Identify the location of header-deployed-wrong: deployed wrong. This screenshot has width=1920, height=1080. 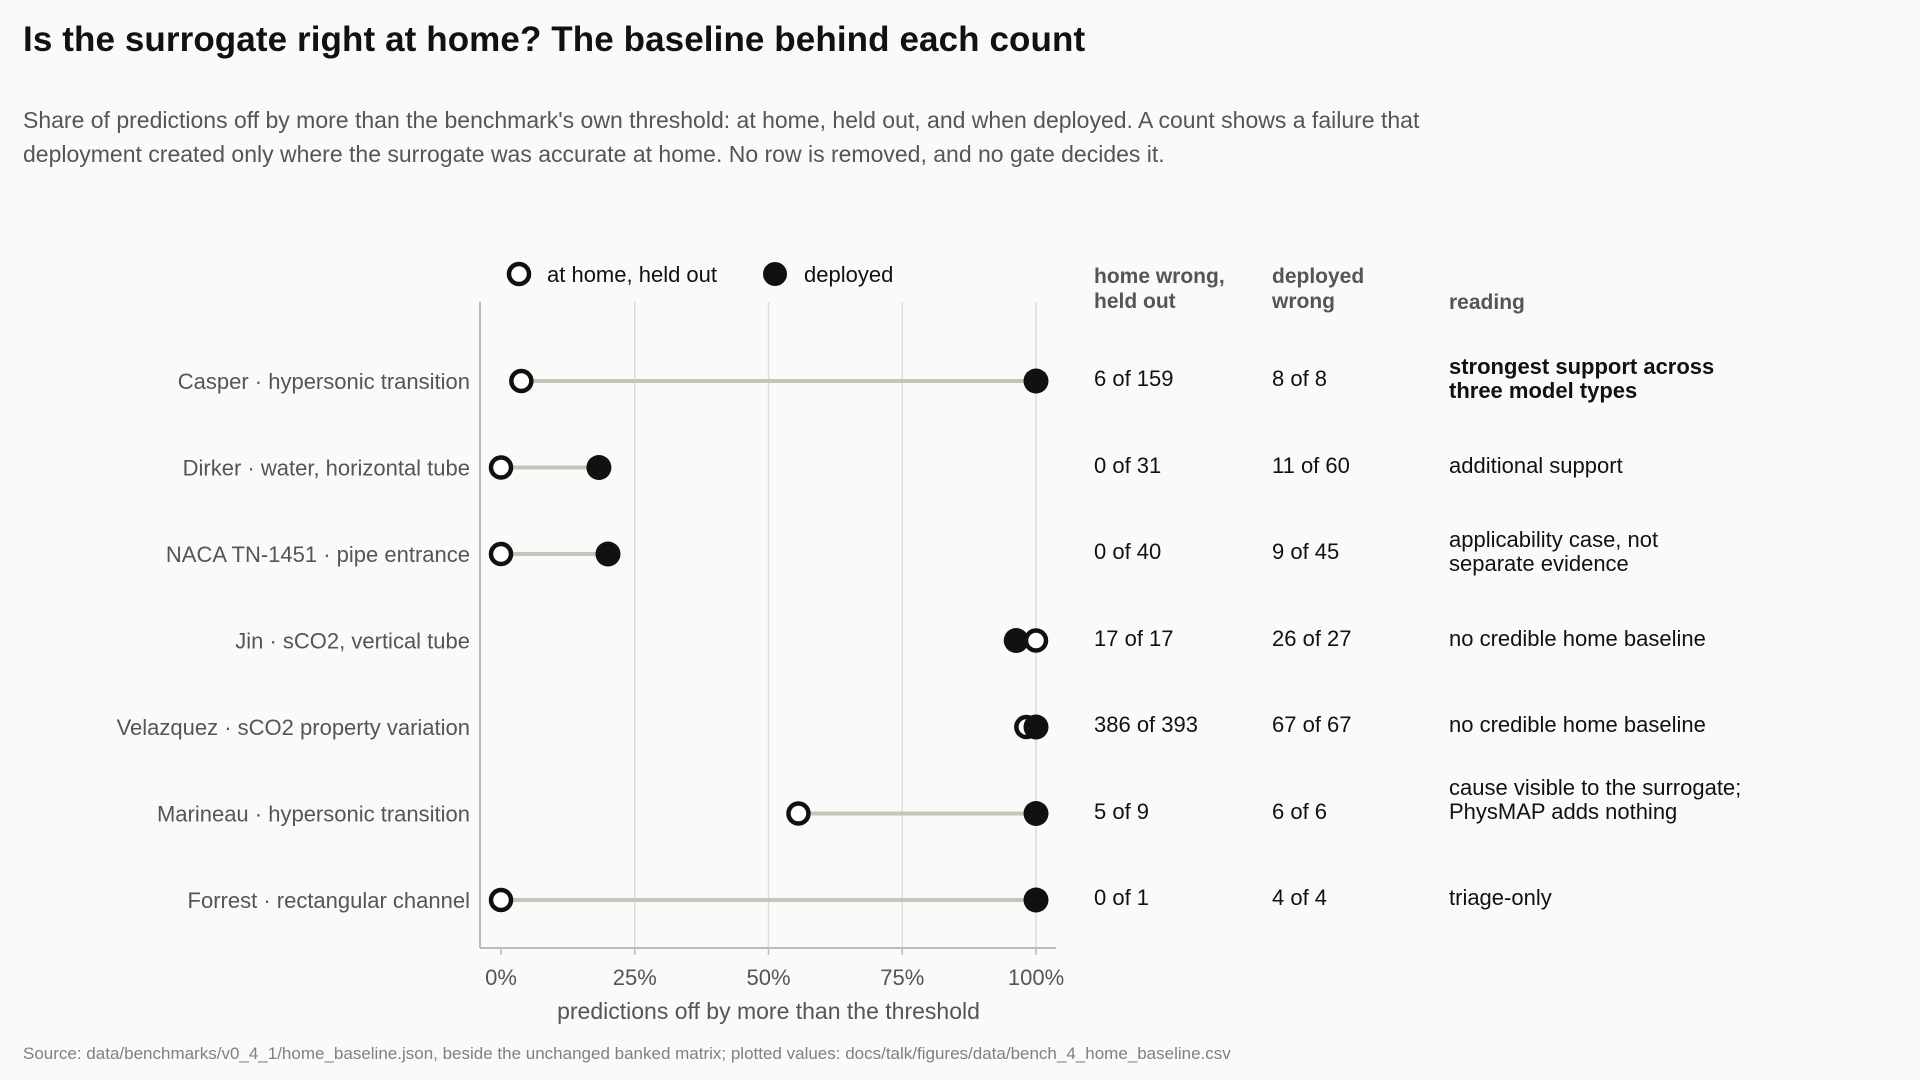
(1318, 289).